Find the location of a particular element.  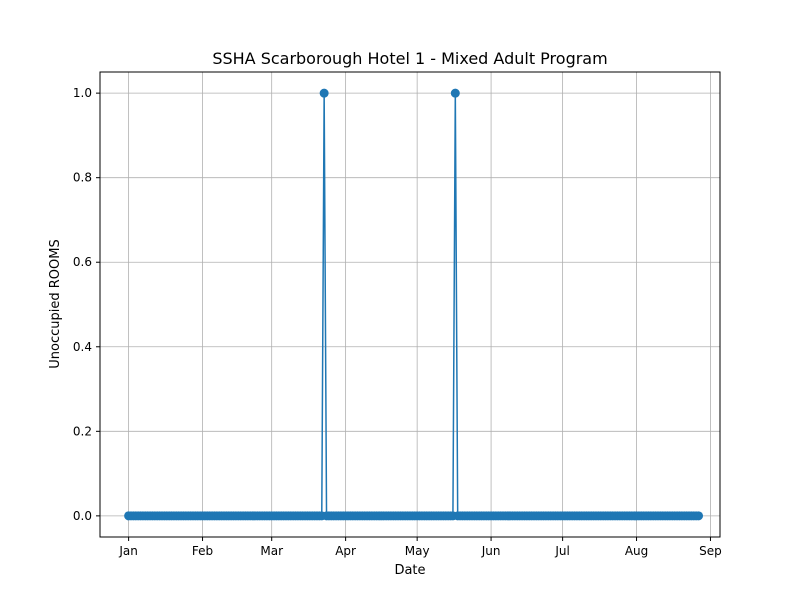

x-tick-label: Jun is located at coordinates (491, 551).